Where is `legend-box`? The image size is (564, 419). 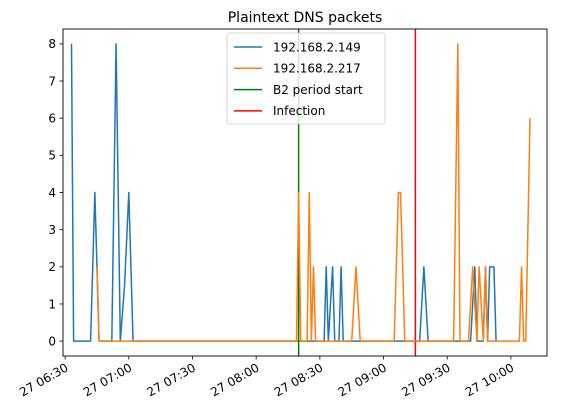 legend-box is located at coordinates (306, 78).